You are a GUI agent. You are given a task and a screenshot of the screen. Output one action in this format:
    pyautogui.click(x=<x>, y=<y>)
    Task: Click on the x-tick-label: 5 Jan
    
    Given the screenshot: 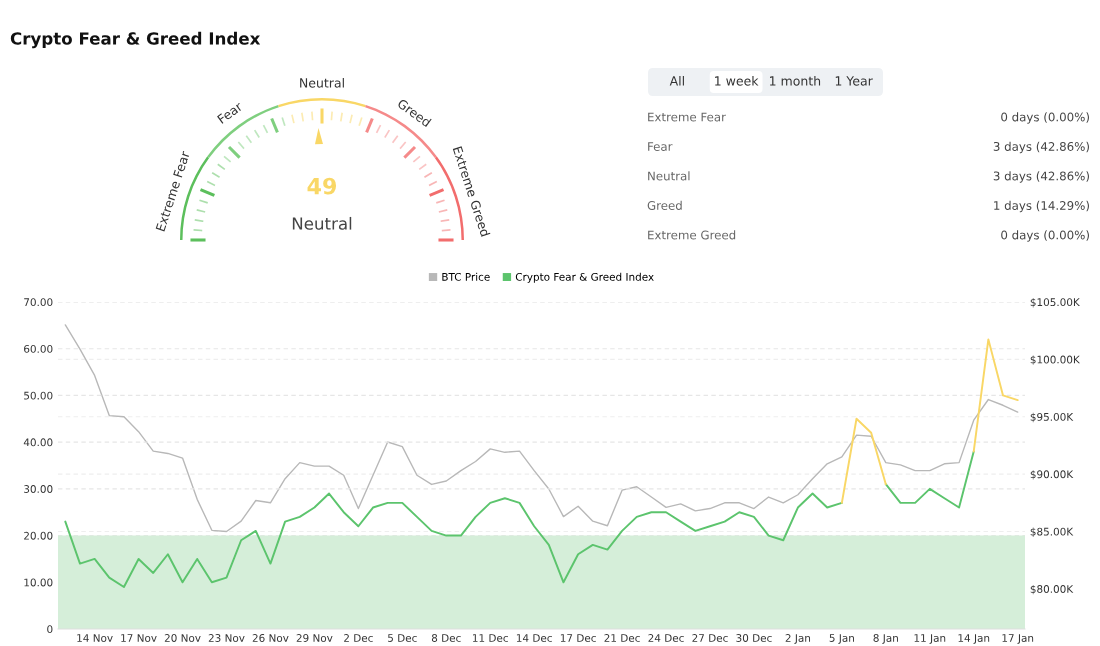 What is the action you would take?
    pyautogui.click(x=841, y=639)
    